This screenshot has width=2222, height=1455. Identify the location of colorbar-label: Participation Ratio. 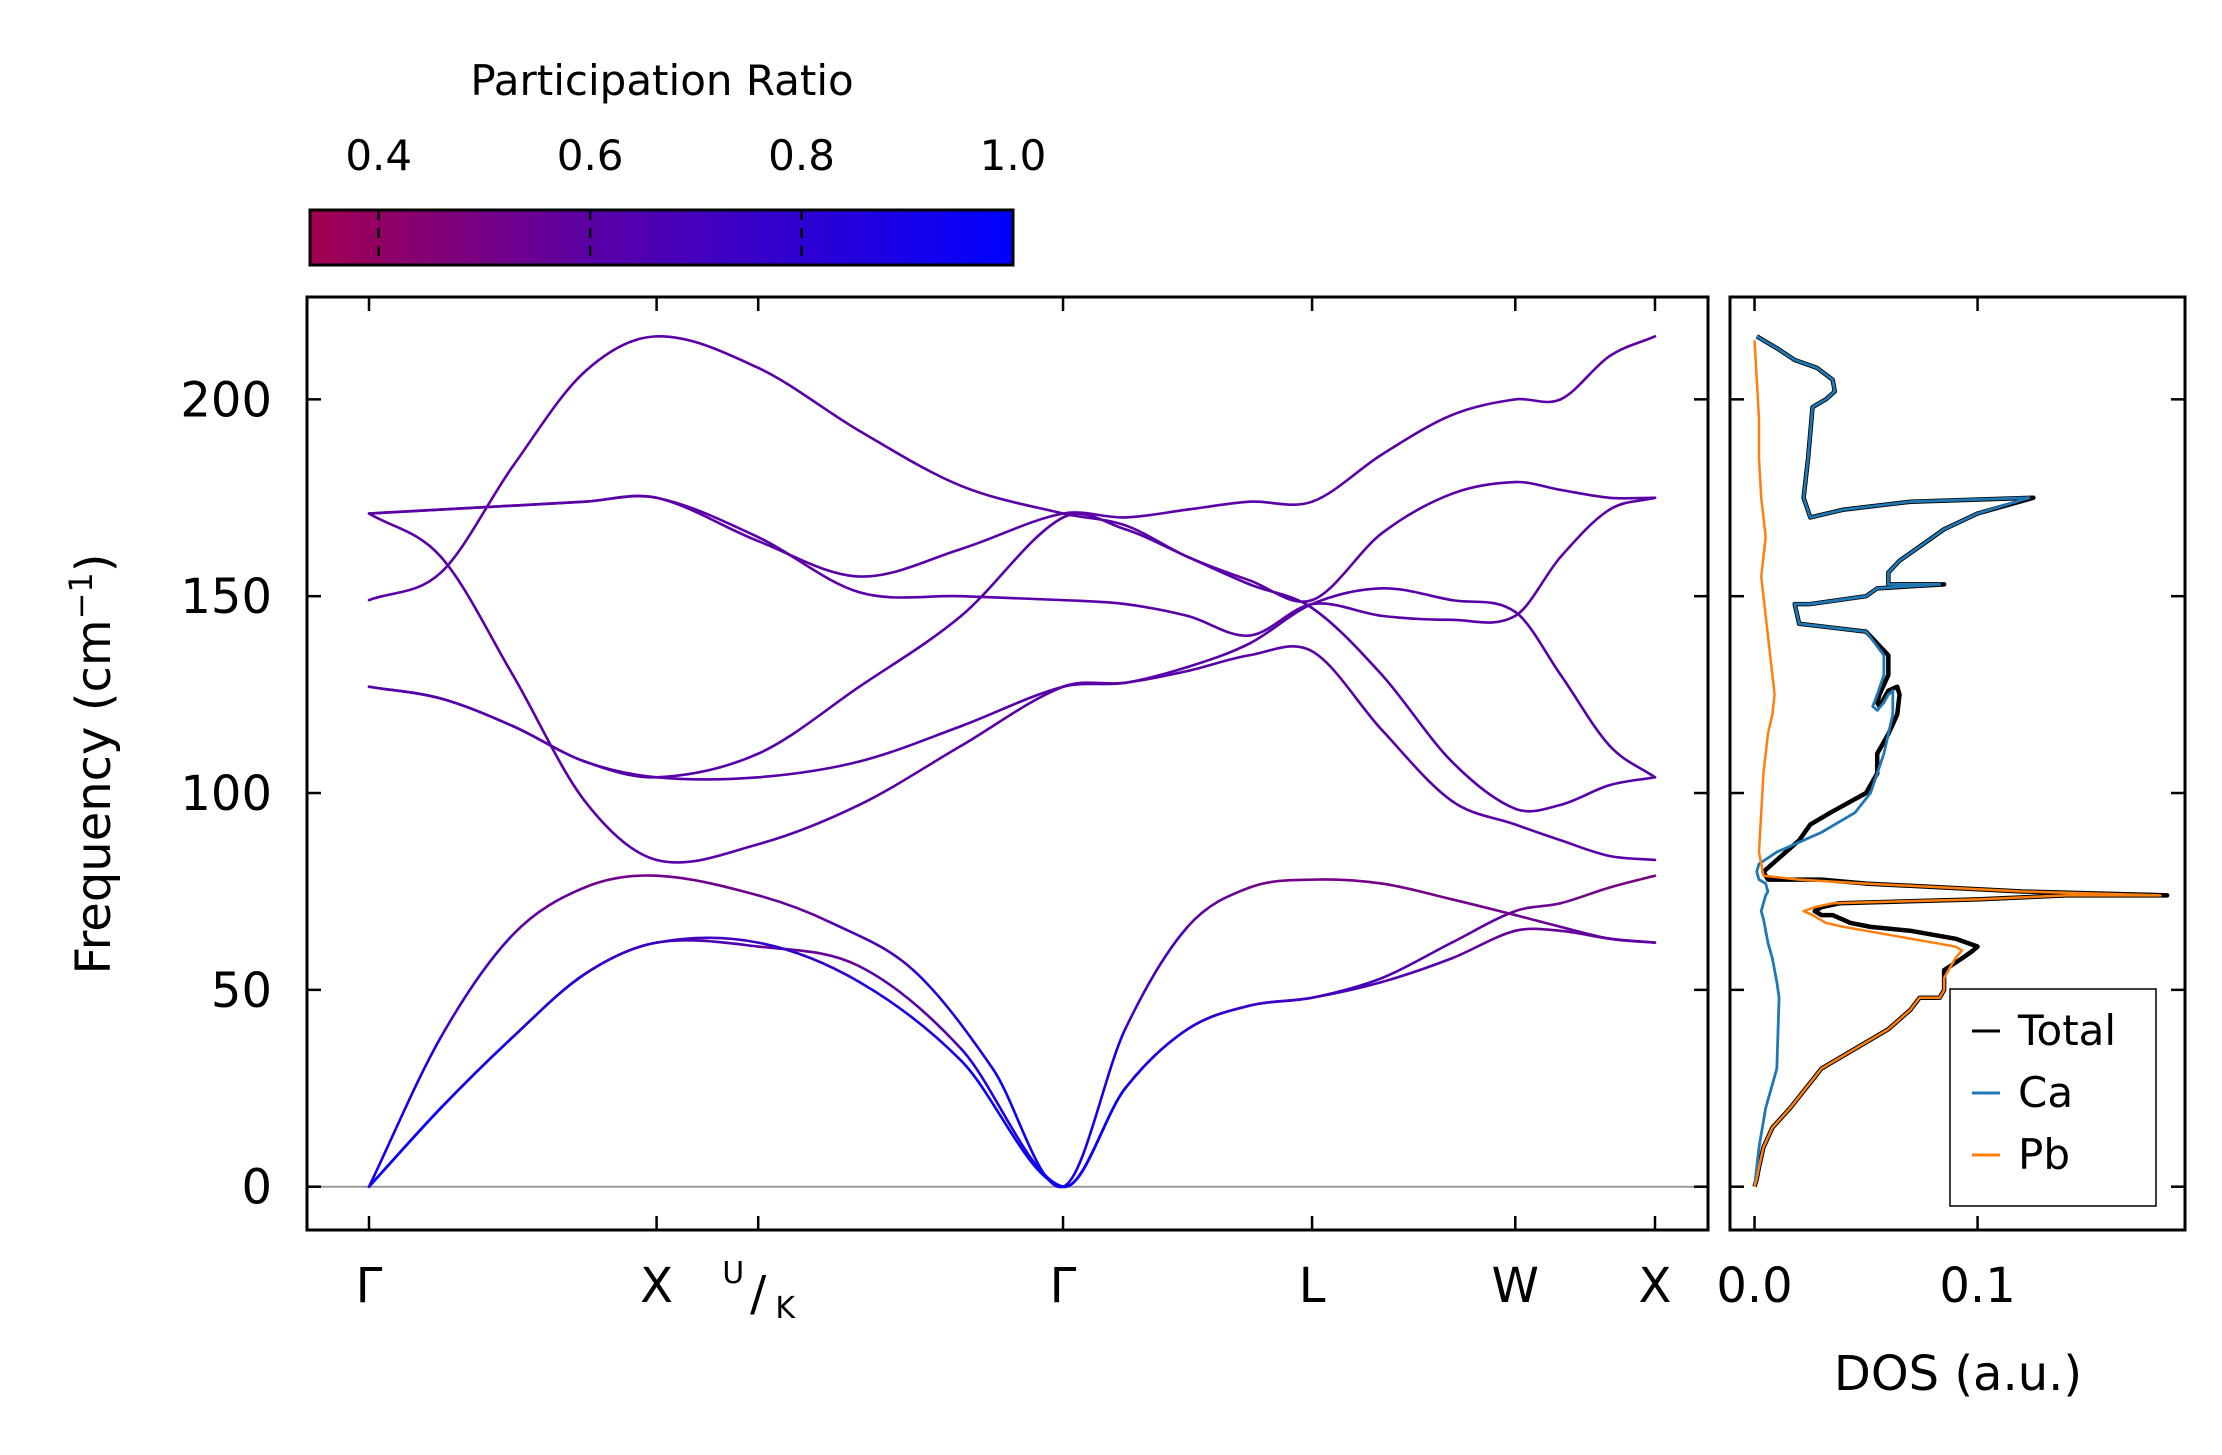
(661, 80).